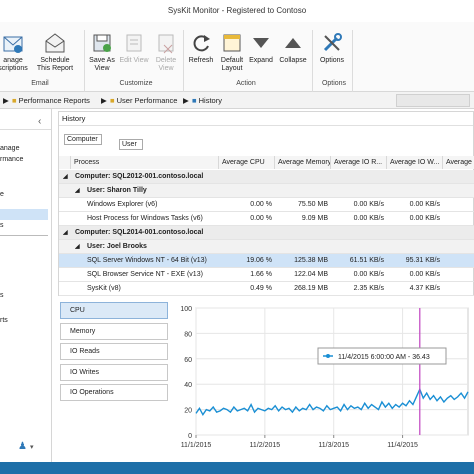 This screenshot has width=474, height=474. Describe the element at coordinates (328, 356) in the screenshot. I see `tooltip-series-marker` at that location.